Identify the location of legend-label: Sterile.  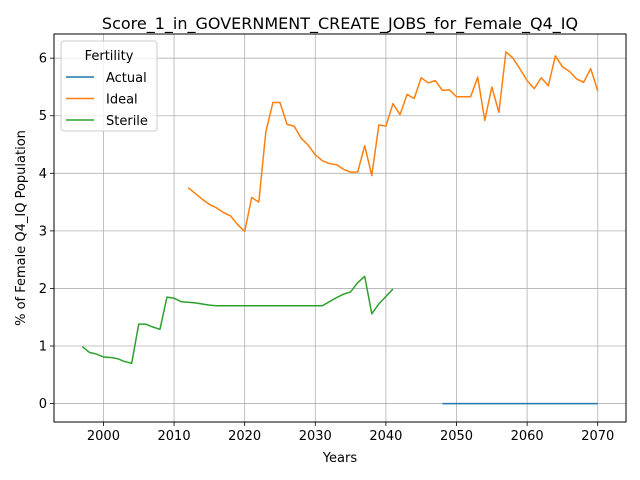
(127, 121).